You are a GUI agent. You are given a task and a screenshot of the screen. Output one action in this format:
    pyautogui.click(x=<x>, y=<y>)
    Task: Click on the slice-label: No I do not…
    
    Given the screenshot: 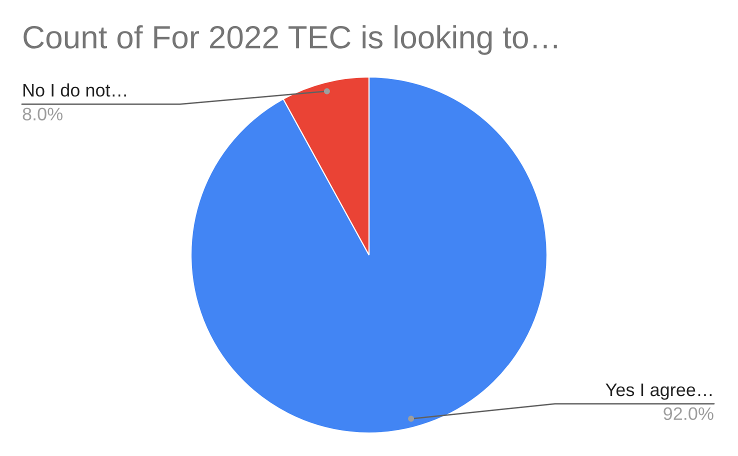 What is the action you would take?
    pyautogui.click(x=74, y=90)
    